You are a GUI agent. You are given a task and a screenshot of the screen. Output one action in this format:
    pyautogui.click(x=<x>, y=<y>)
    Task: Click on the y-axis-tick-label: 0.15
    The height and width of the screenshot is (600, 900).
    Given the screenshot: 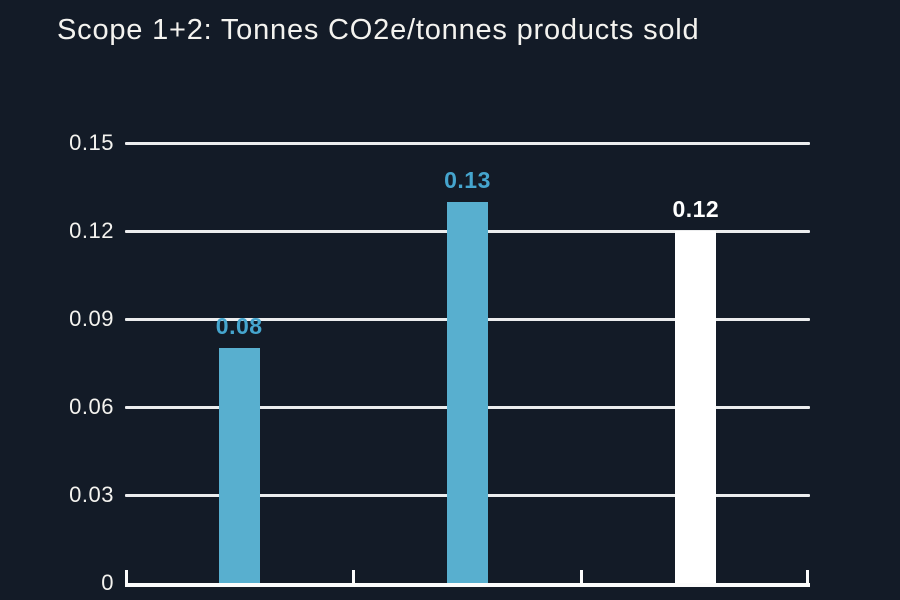 What is the action you would take?
    pyautogui.click(x=91, y=142)
    